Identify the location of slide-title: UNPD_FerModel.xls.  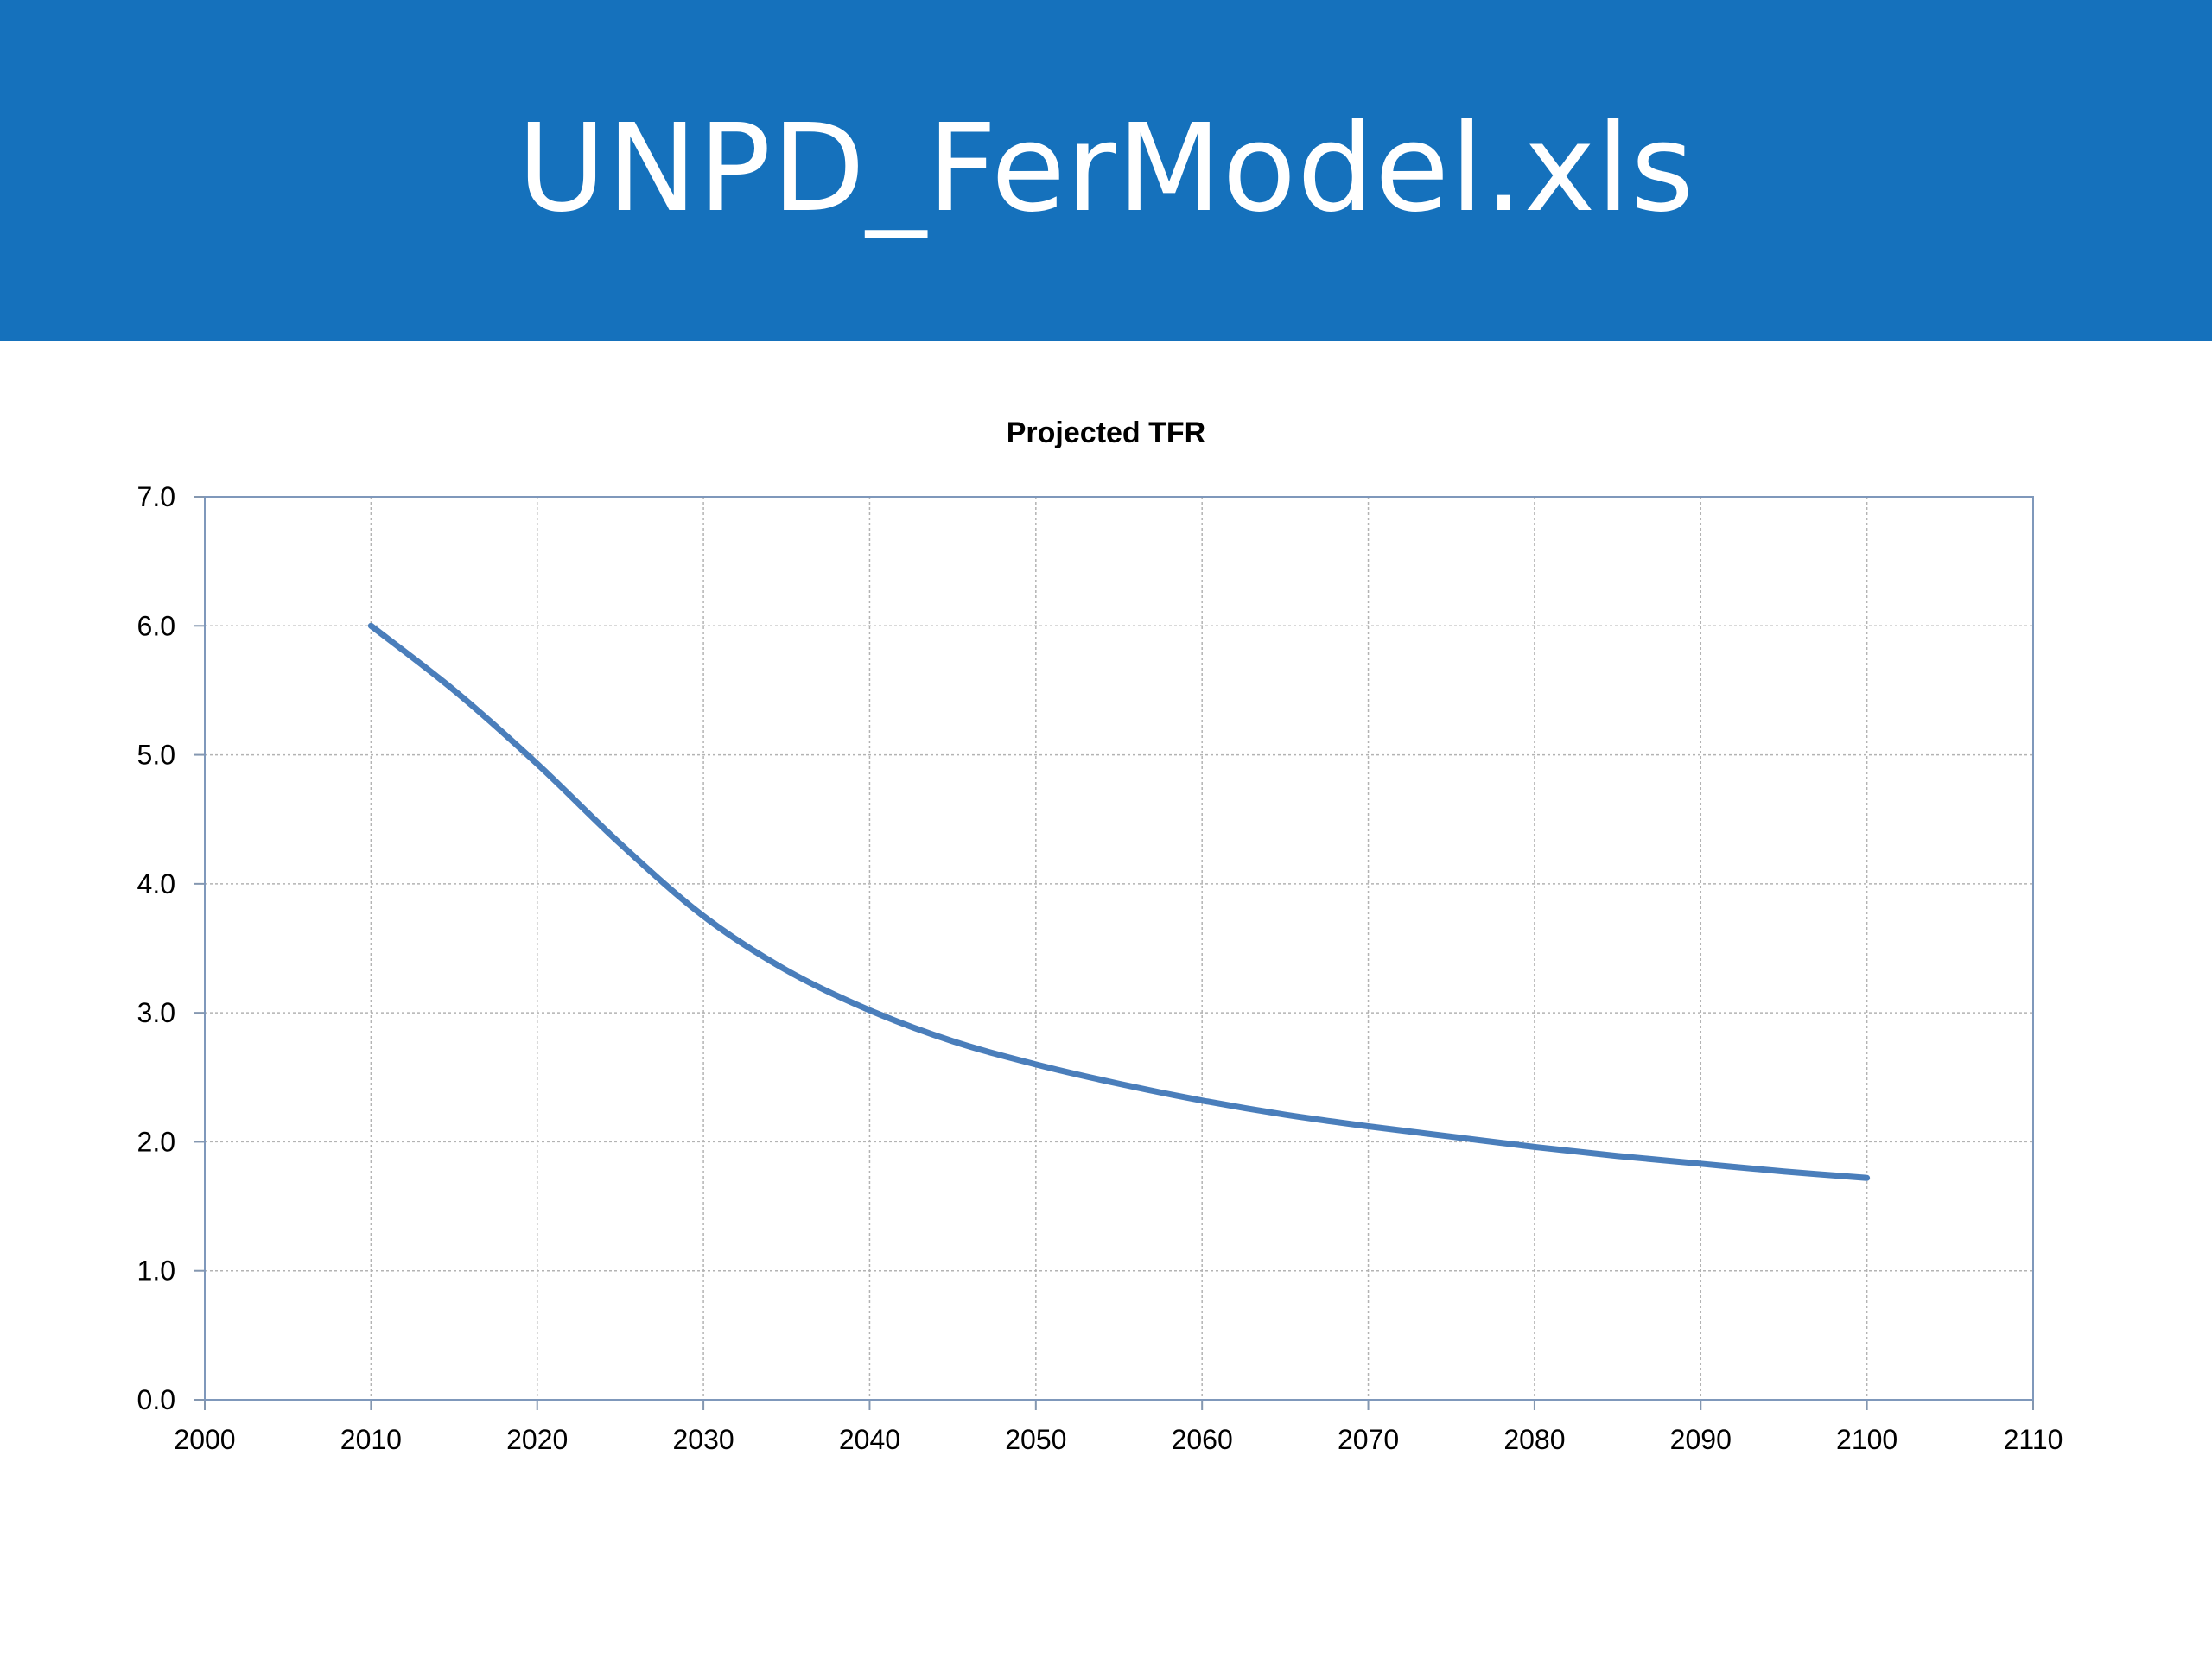
(1106, 168).